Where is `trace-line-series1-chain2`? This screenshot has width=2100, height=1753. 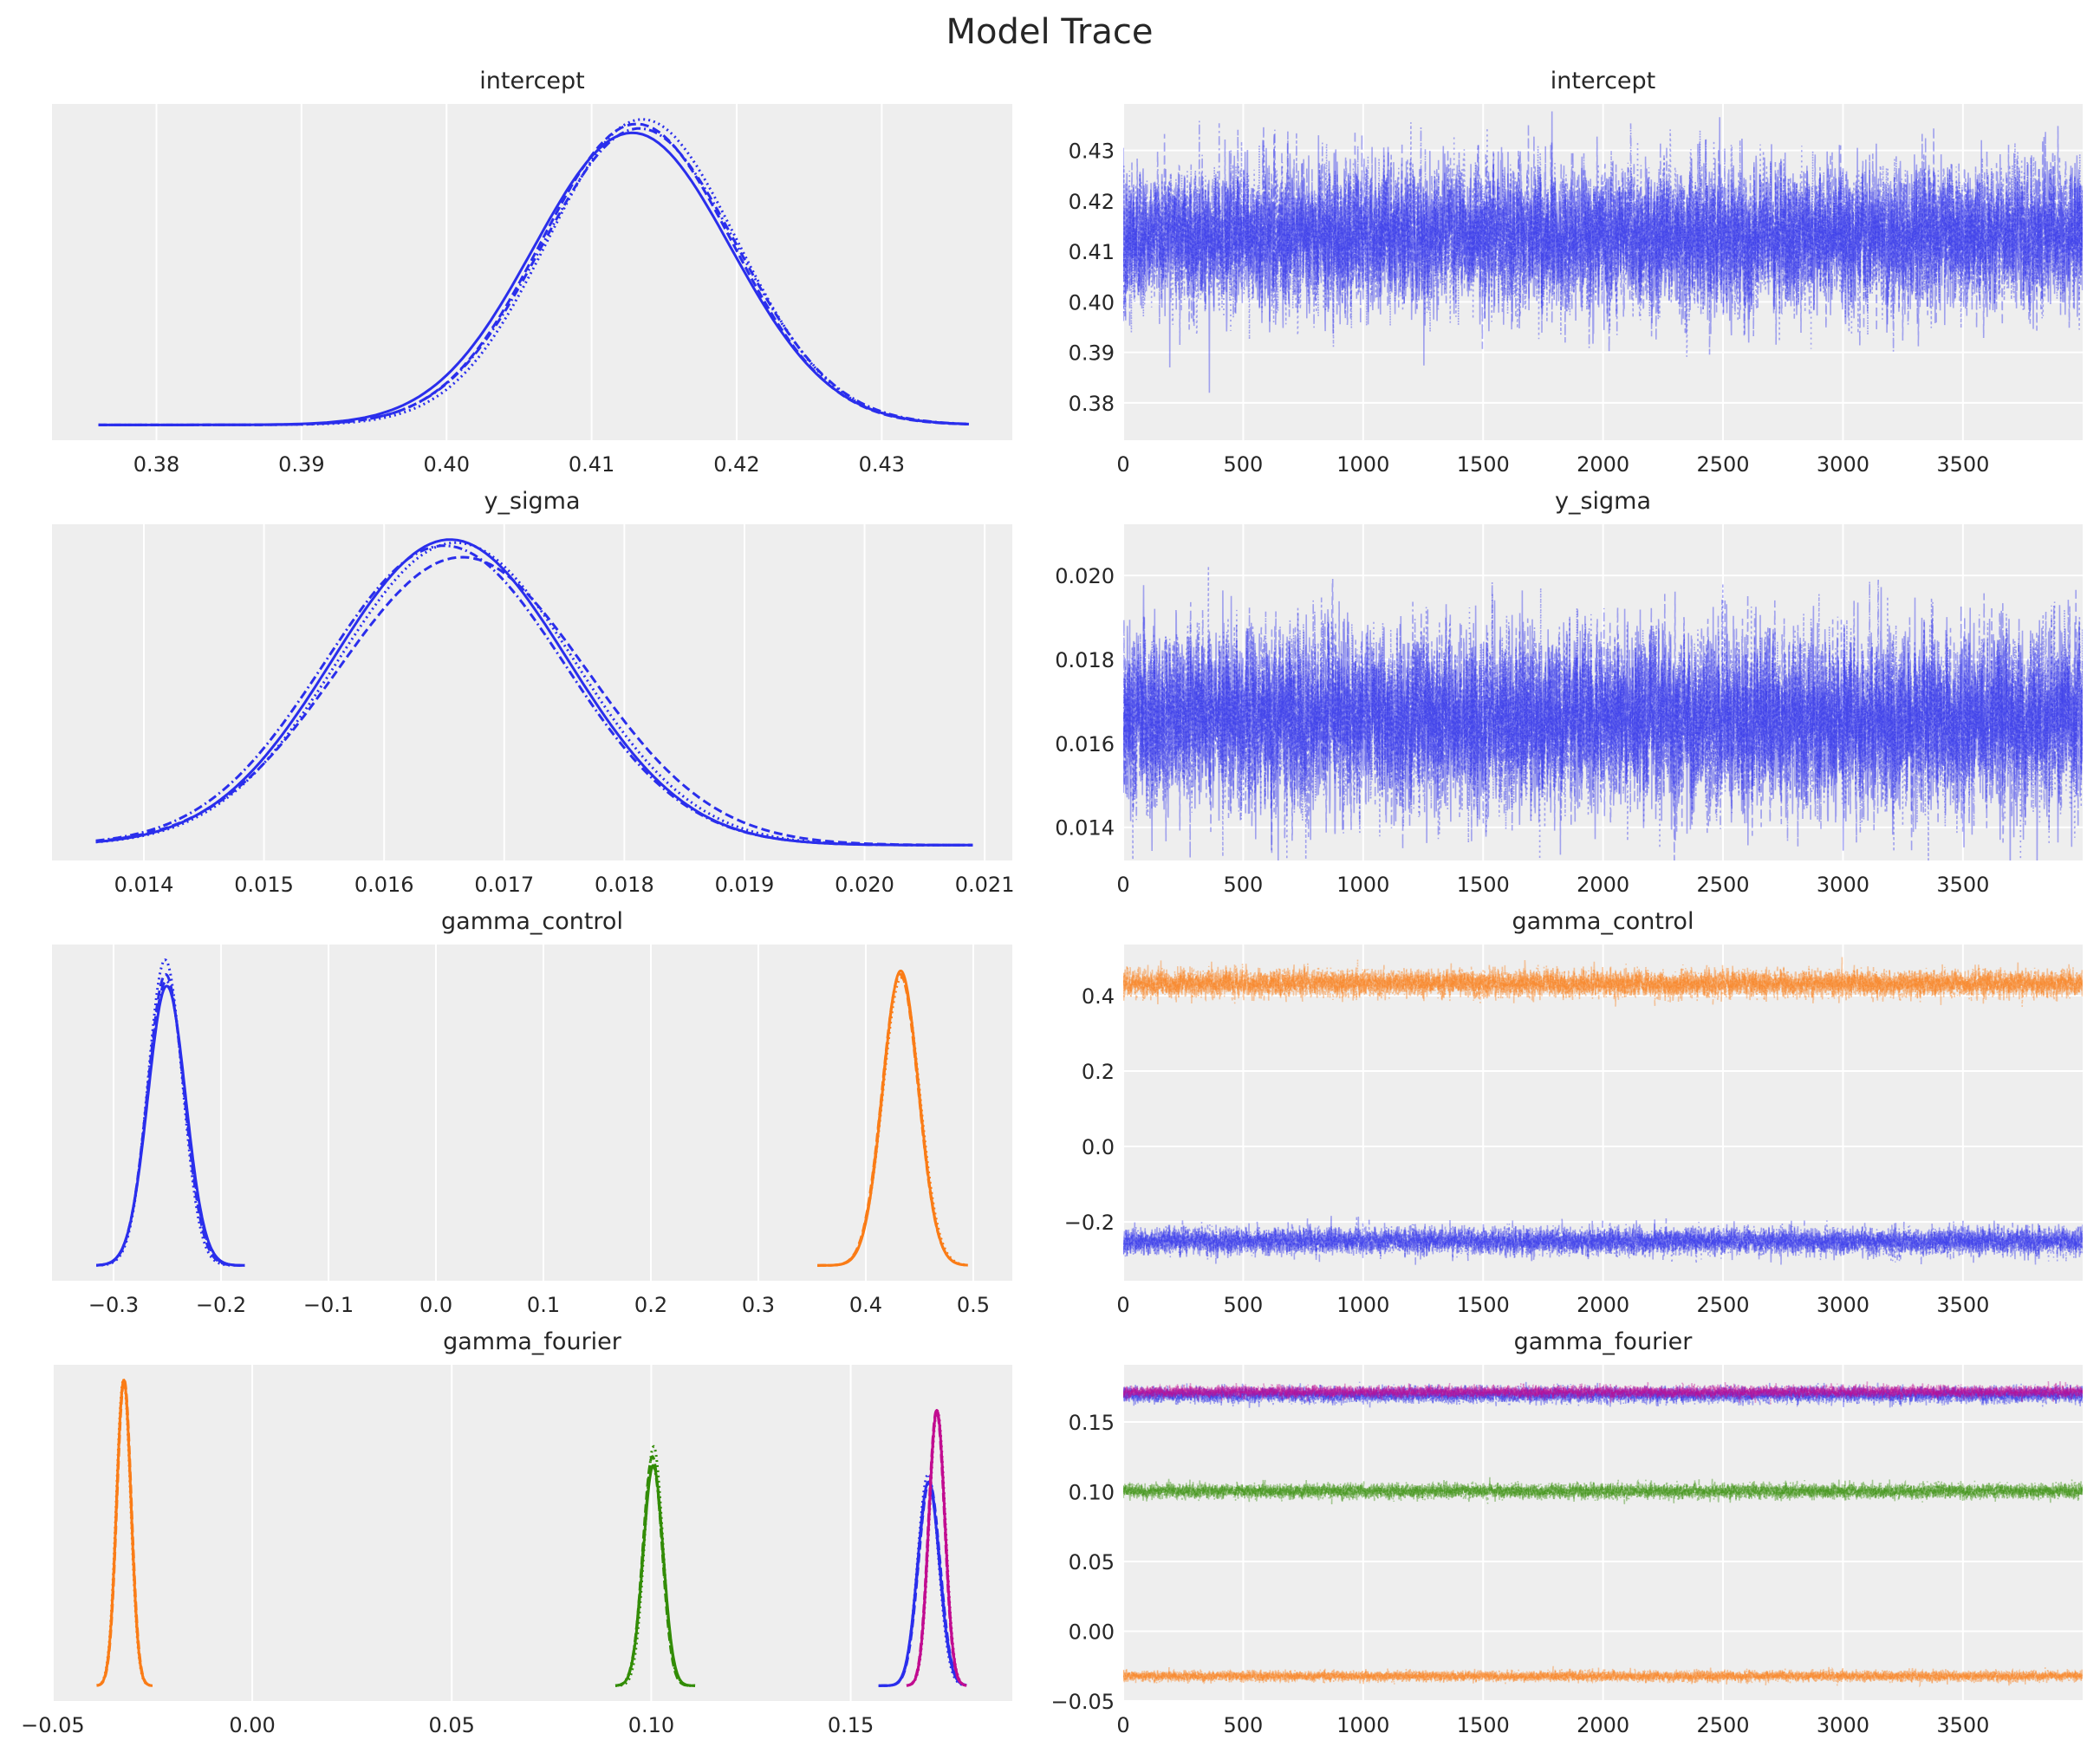
trace-line-series1-chain2 is located at coordinates (1603, 1491).